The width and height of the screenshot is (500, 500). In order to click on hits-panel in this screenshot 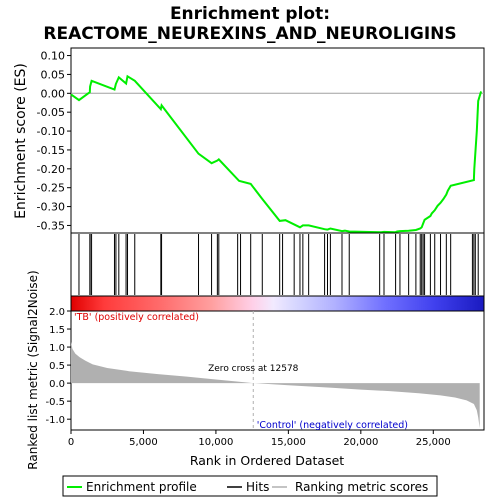, I will do `click(277, 264)`.